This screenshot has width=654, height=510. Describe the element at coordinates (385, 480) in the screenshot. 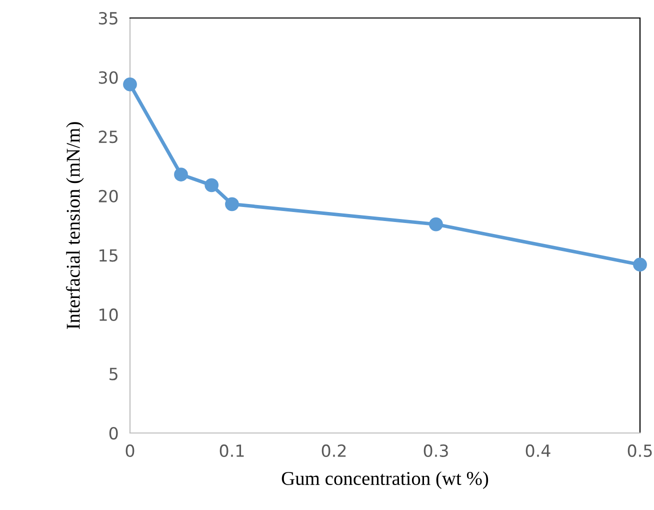

I see `x-axis-title: Gum concentration (wt %)` at that location.